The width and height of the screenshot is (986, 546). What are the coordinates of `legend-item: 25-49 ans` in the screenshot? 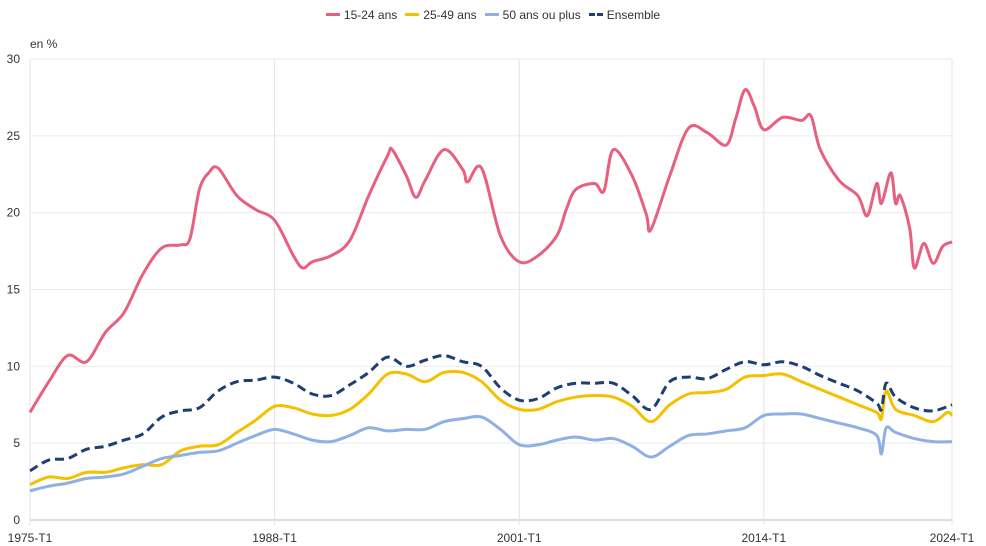 It's located at (441, 14).